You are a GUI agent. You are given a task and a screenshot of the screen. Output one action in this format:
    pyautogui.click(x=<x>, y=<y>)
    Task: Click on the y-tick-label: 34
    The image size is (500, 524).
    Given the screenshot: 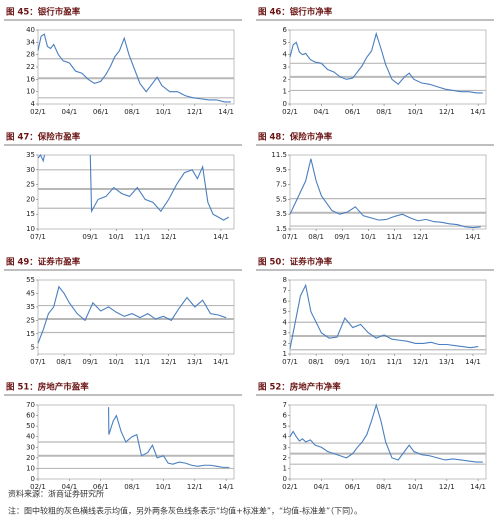 What is the action you would take?
    pyautogui.click(x=30, y=42)
    